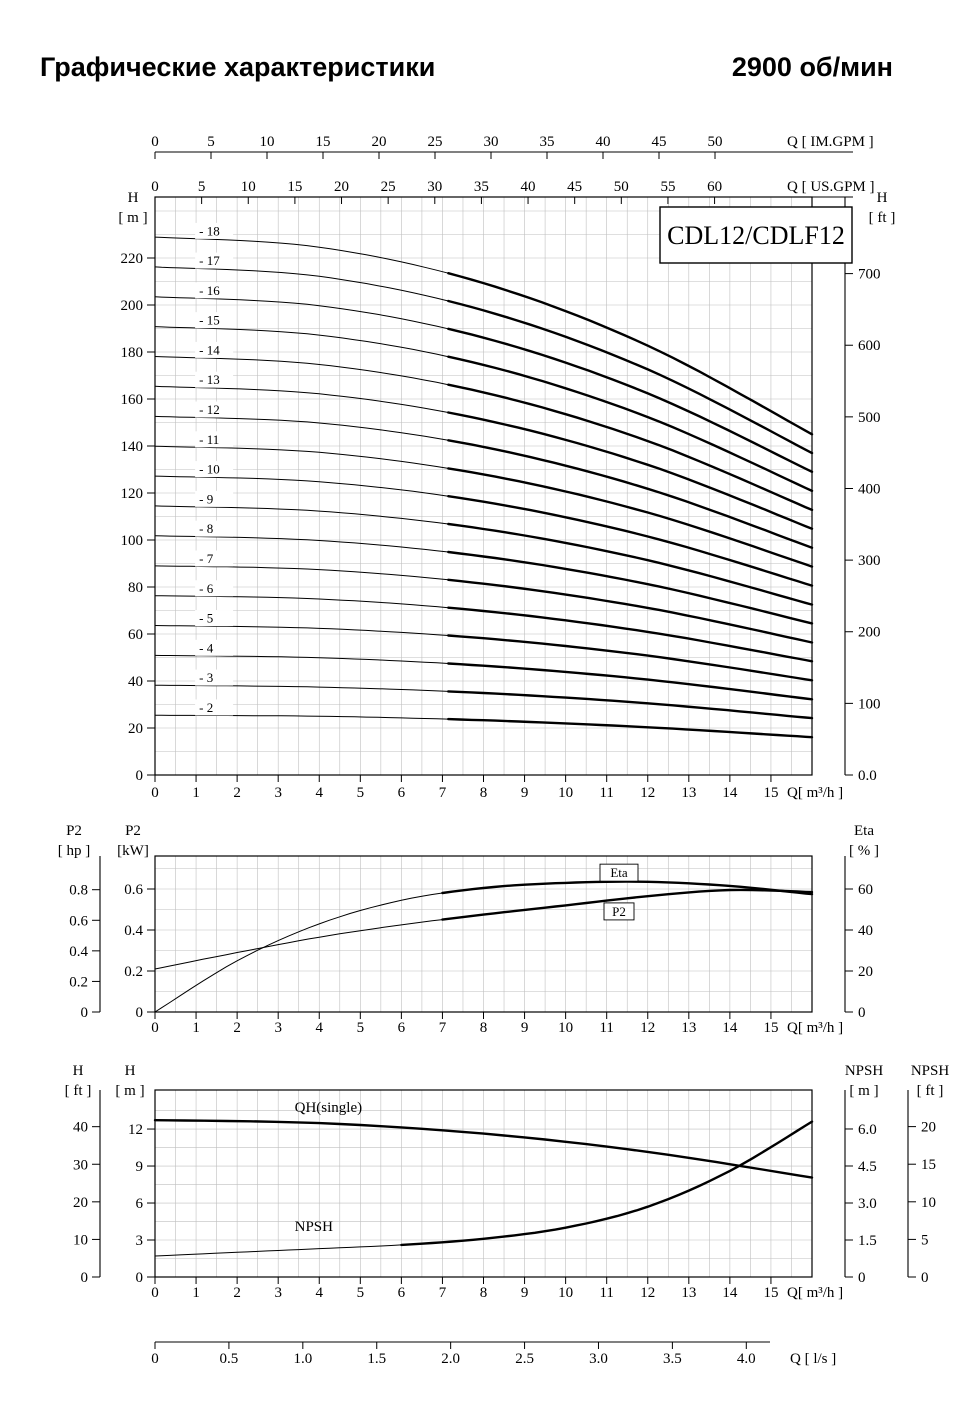  I want to click on axis-label: [kW], so click(133, 851).